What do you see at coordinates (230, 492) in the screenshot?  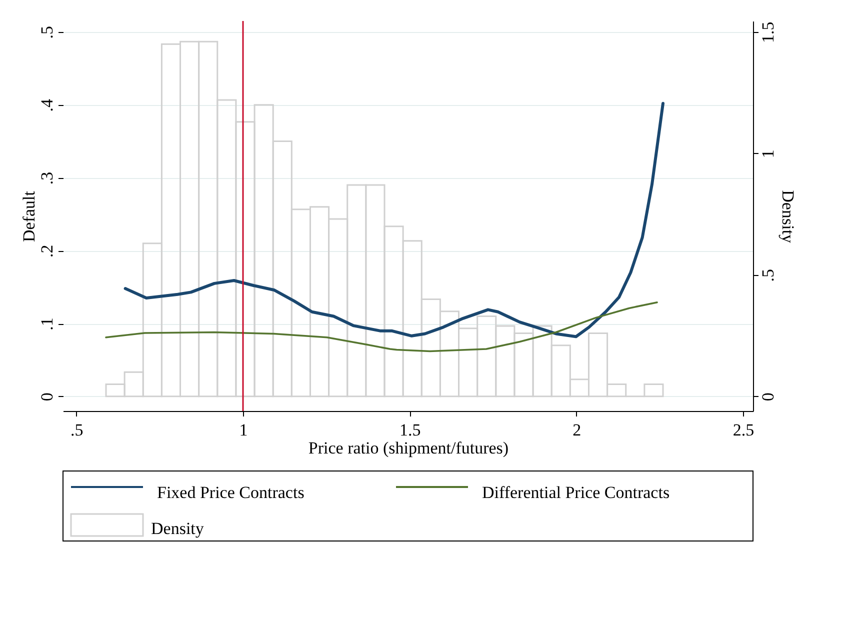 I see `legend-label: Fixed Price Contracts` at bounding box center [230, 492].